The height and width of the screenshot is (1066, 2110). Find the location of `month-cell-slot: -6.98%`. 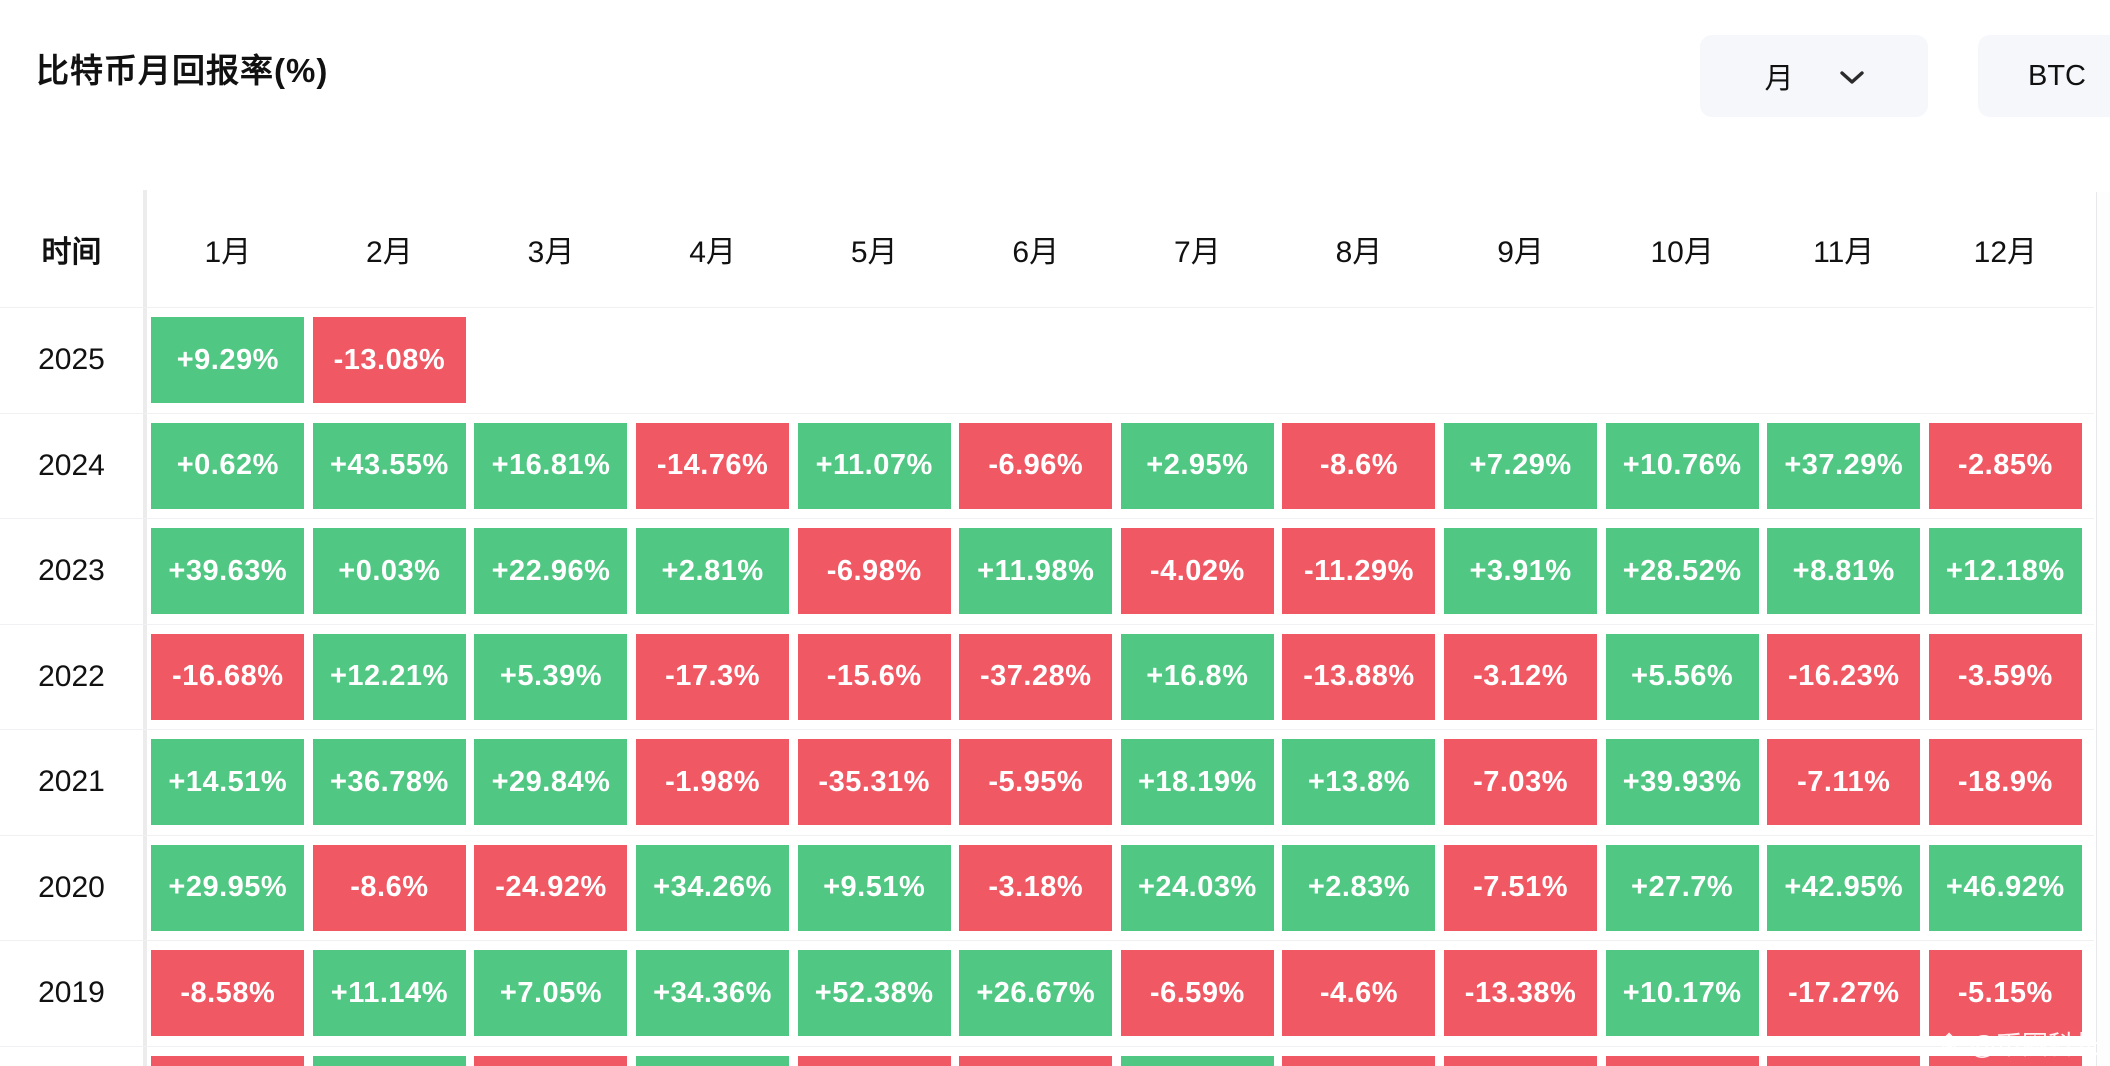

month-cell-slot: -6.98% is located at coordinates (874, 571).